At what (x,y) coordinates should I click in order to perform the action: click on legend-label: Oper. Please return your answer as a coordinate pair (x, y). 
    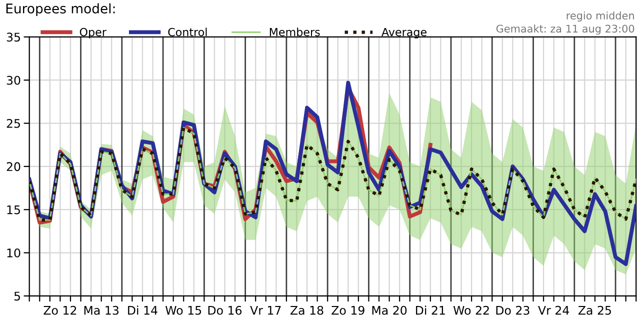
    Looking at the image, I should click on (93, 33).